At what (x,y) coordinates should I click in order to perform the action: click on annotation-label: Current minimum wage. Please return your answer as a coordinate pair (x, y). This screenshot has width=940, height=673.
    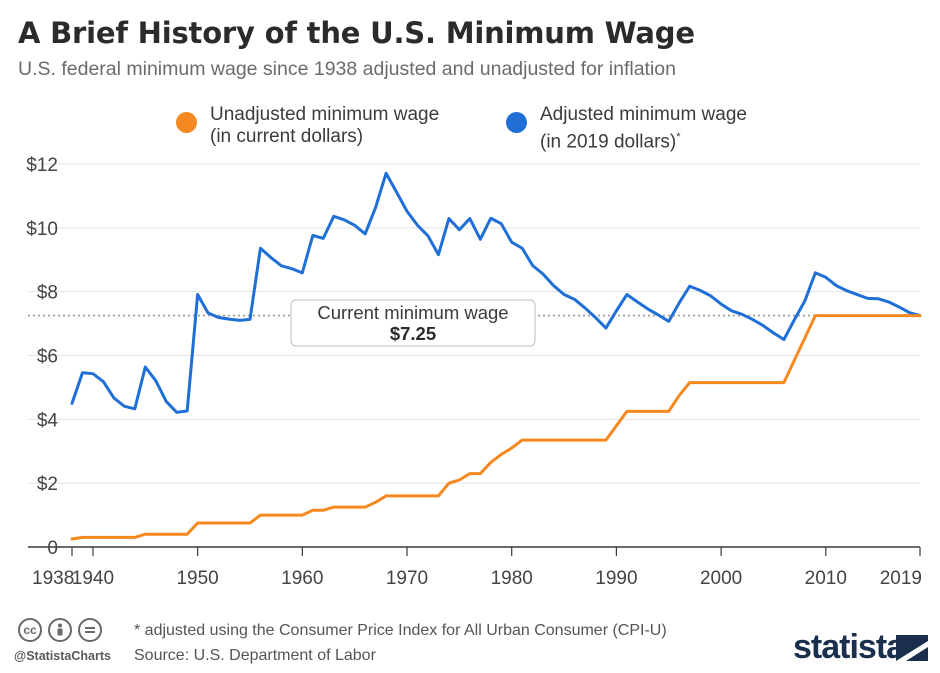
    Looking at the image, I should click on (412, 312).